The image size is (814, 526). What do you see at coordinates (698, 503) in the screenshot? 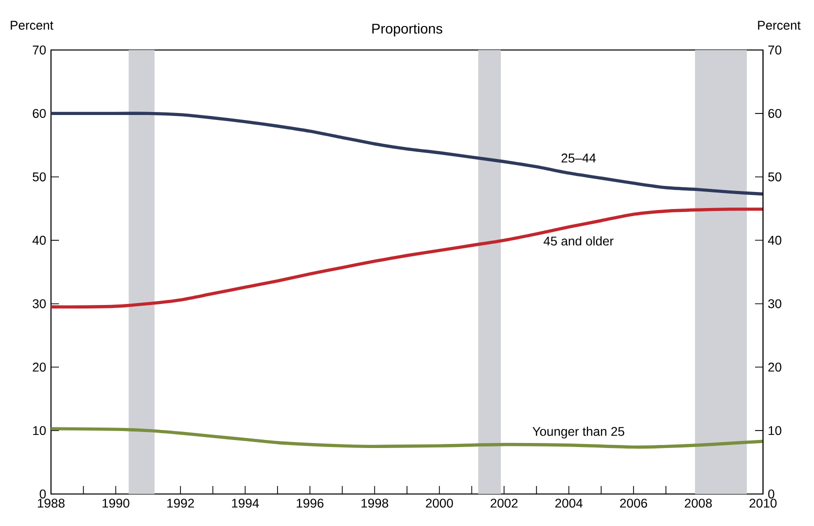
I see `x-tick-label: 2008` at bounding box center [698, 503].